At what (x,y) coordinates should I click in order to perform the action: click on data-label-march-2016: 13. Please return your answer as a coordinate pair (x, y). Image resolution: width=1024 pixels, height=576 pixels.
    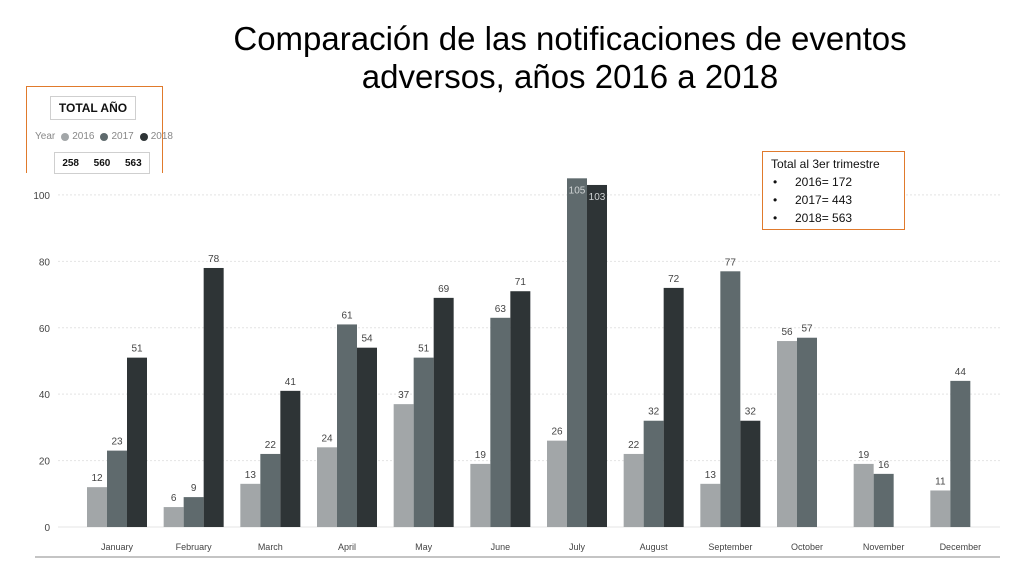
    Looking at the image, I should click on (251, 475).